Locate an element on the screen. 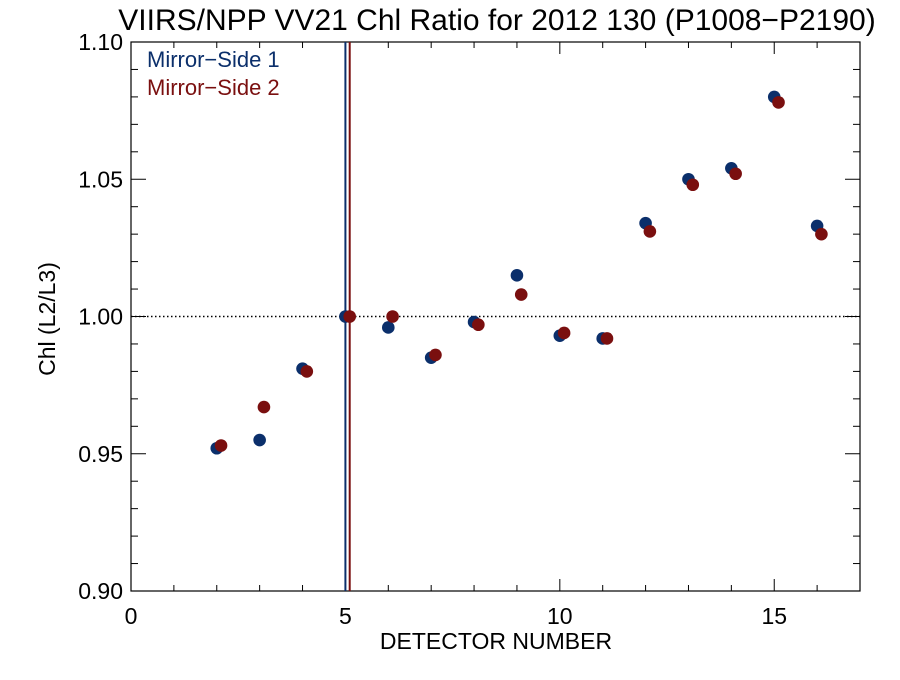  legend-entry-series-1: Mirror−Side 1 is located at coordinates (213, 59).